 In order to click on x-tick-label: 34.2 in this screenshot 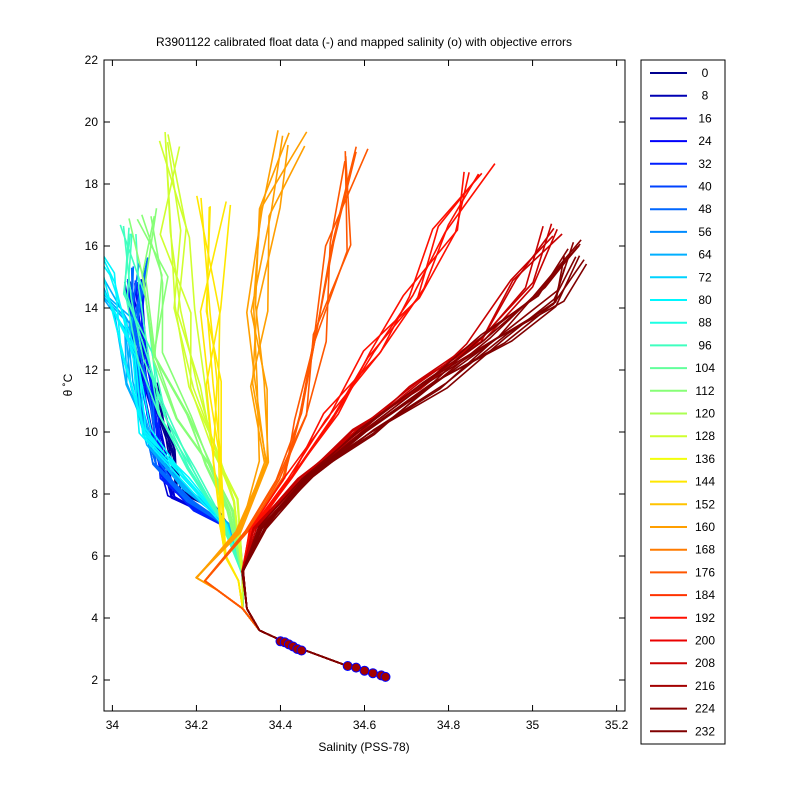, I will do `click(197, 725)`.